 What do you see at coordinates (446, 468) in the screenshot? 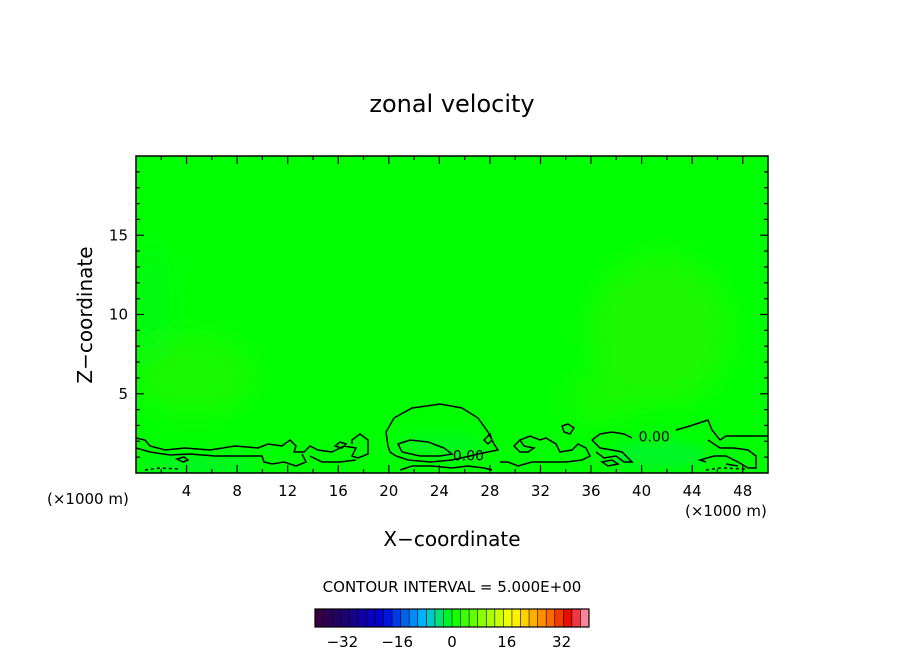
I see `contour-bottom-arc` at bounding box center [446, 468].